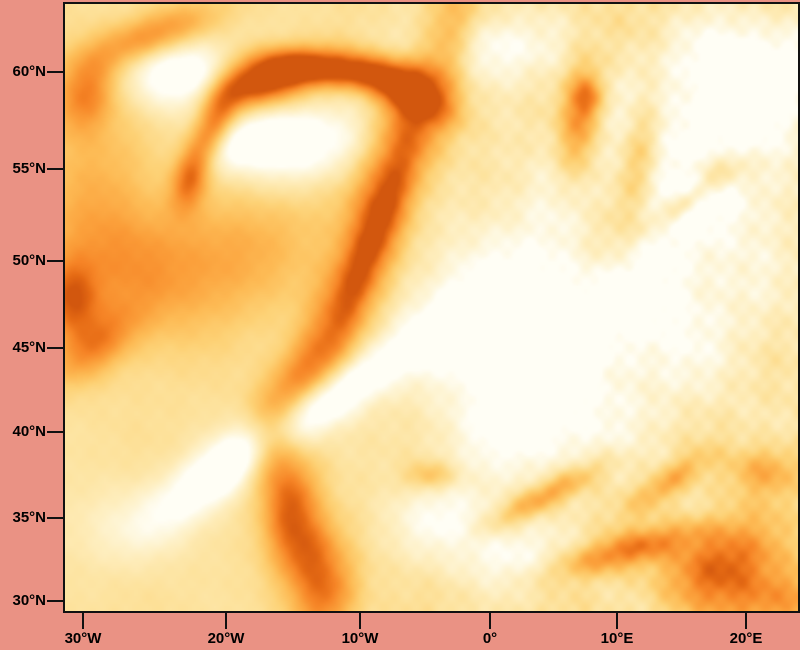  What do you see at coordinates (29, 260) in the screenshot?
I see `y-tick-label: 50°N` at bounding box center [29, 260].